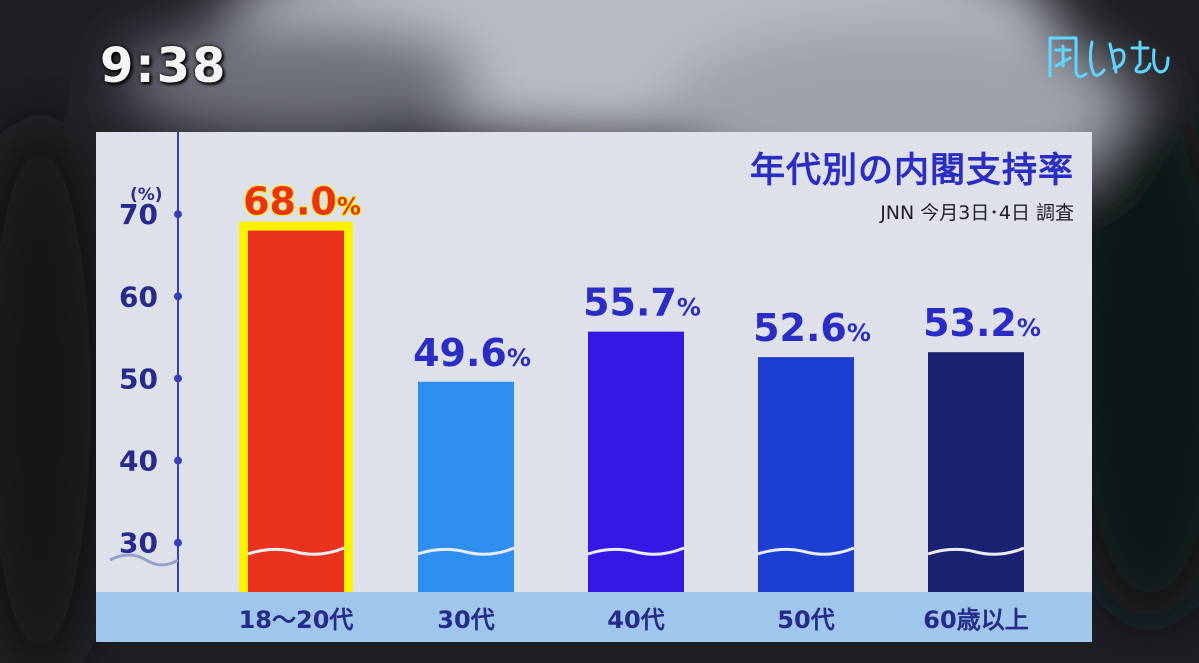 The image size is (1199, 663). Describe the element at coordinates (635, 620) in the screenshot. I see `x-category-label: 40代` at that location.